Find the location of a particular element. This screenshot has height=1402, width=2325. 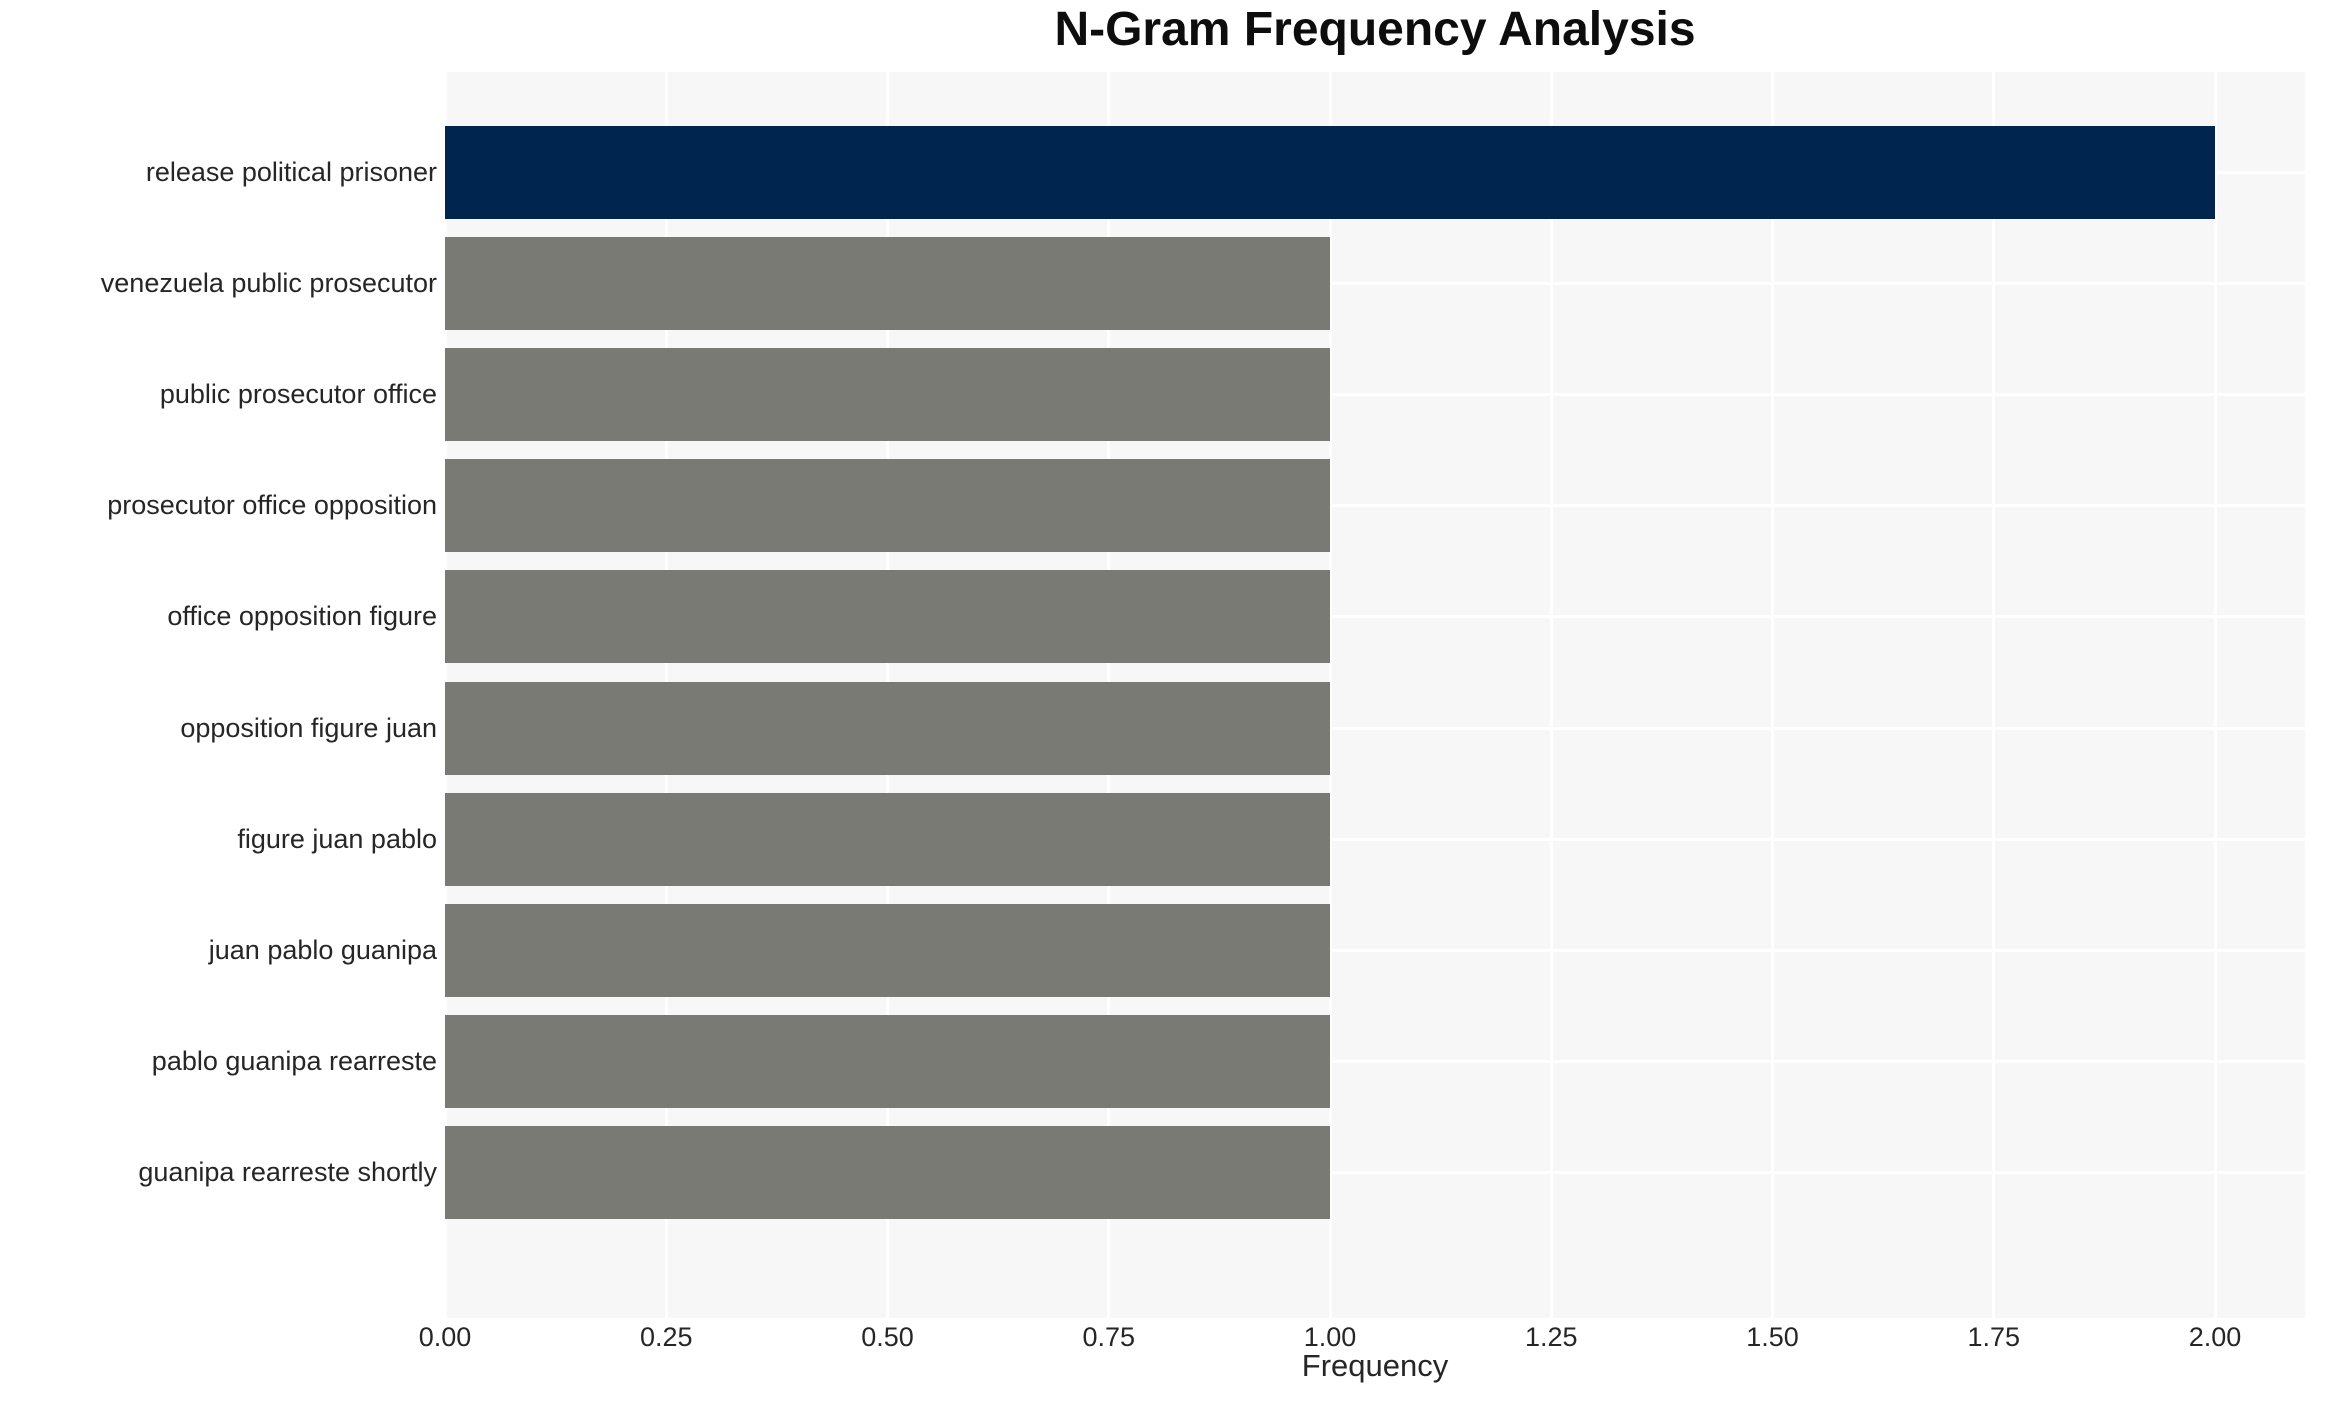

bar-opposition-figure-juan is located at coordinates (887, 728).